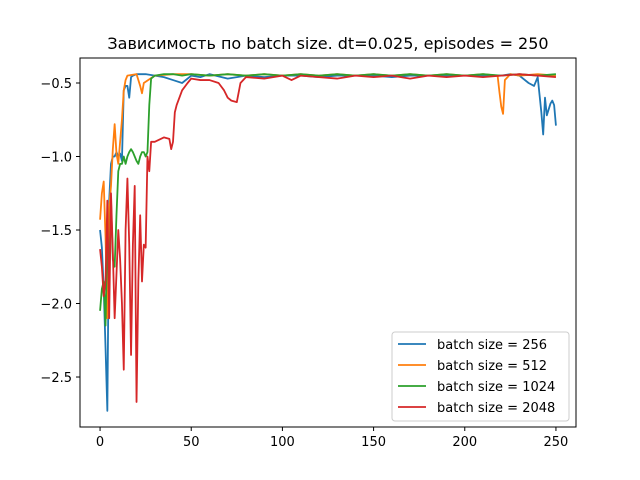  What do you see at coordinates (56, 157) in the screenshot?
I see `y-tick-label: −1.0` at bounding box center [56, 157].